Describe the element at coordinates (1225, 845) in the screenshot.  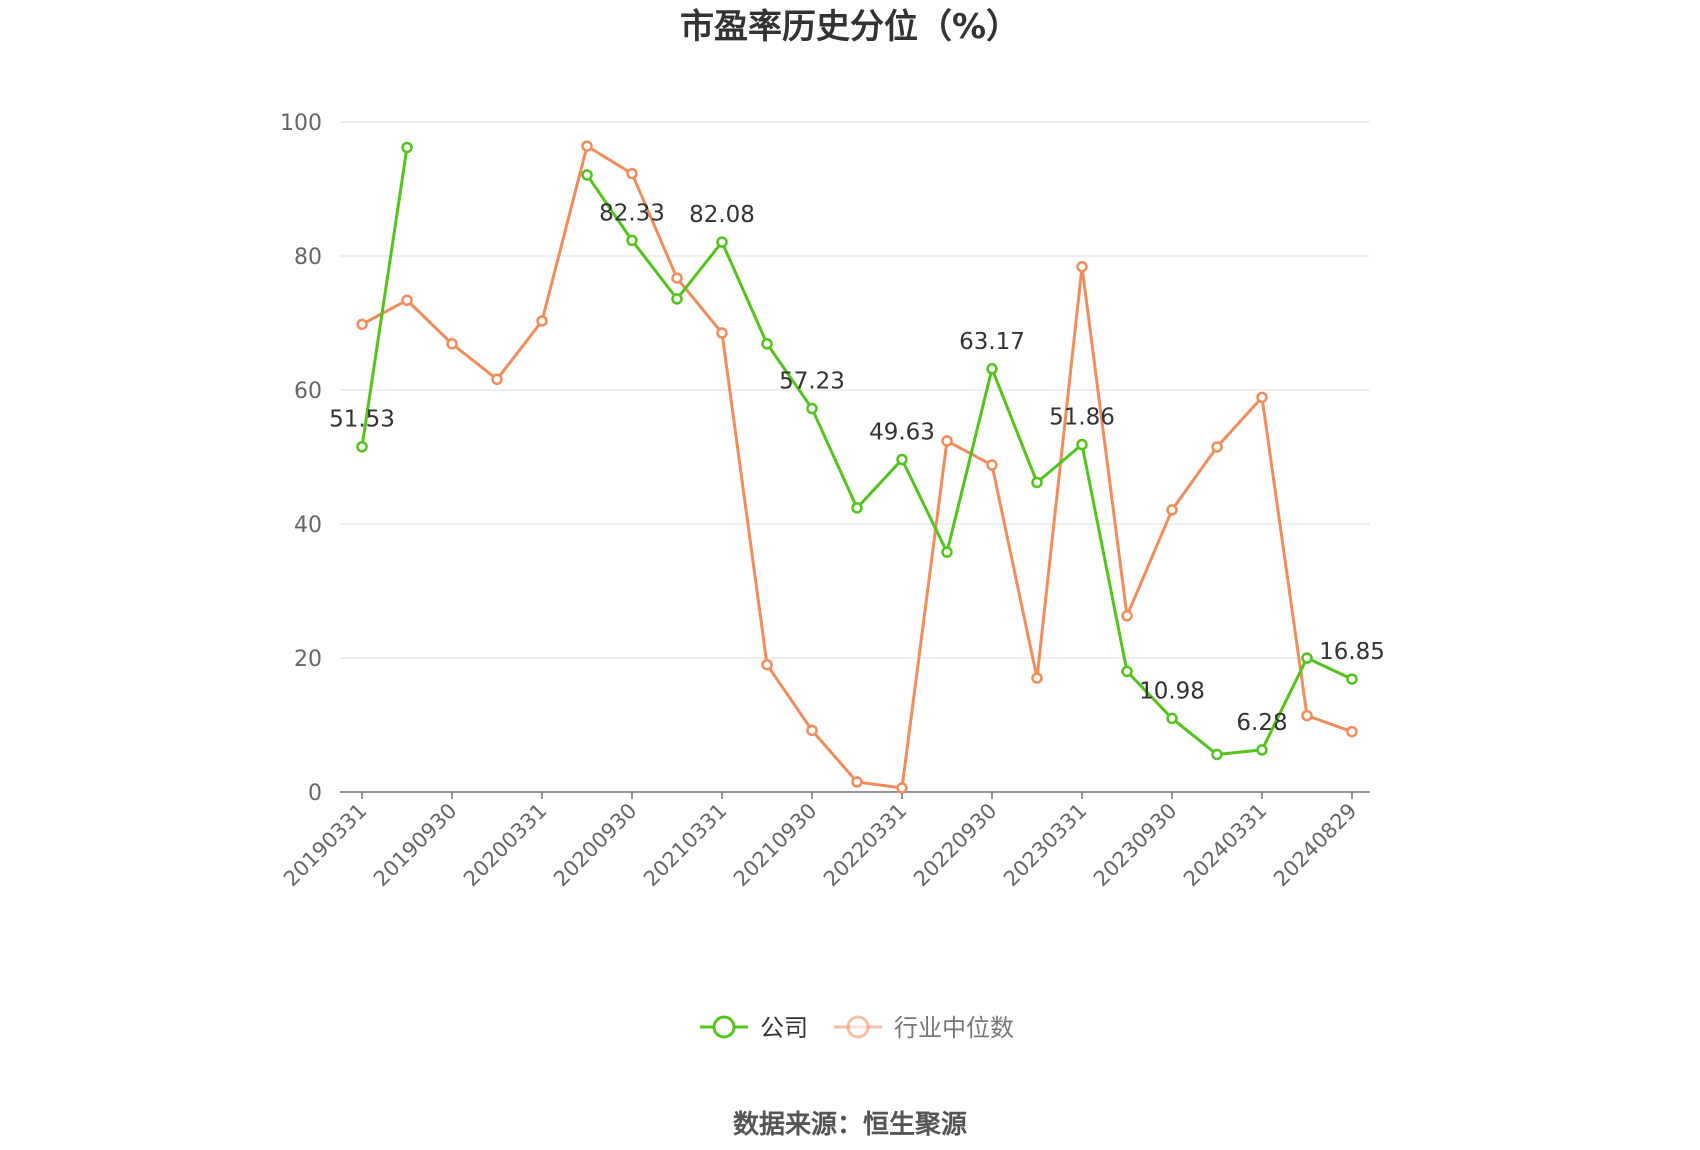
I see `x-tick-label: 20240331` at that location.